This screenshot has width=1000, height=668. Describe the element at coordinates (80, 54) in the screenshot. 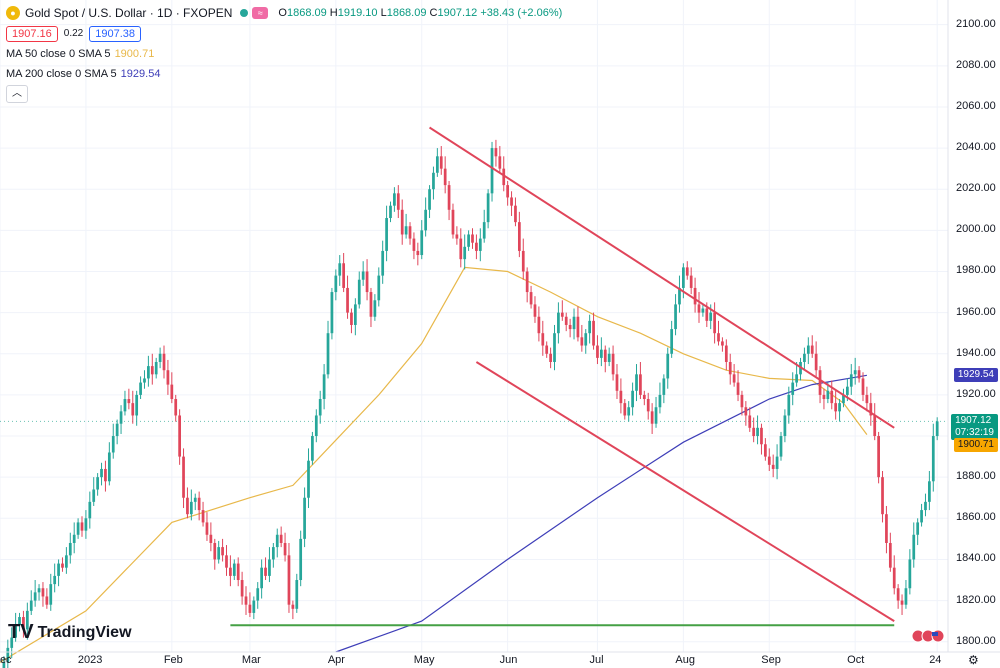

I see `indicator-ma50: MA 50 close 0 SMA 5 1900.71` at that location.